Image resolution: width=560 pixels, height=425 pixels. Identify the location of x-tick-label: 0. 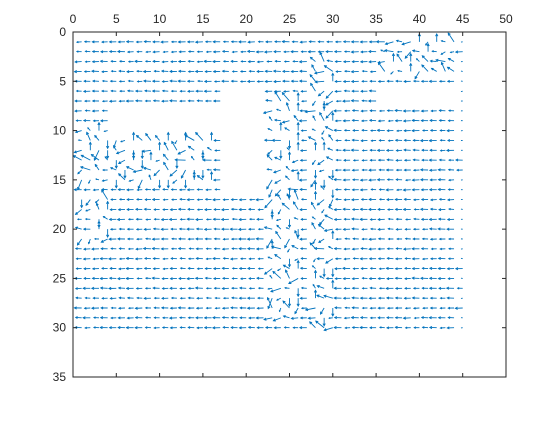
(73, 19).